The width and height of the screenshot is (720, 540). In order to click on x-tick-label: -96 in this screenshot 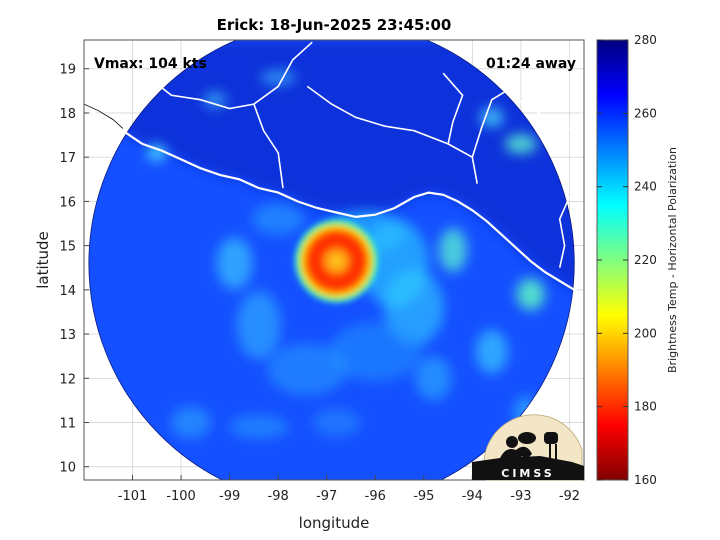, I will do `click(375, 496)`.